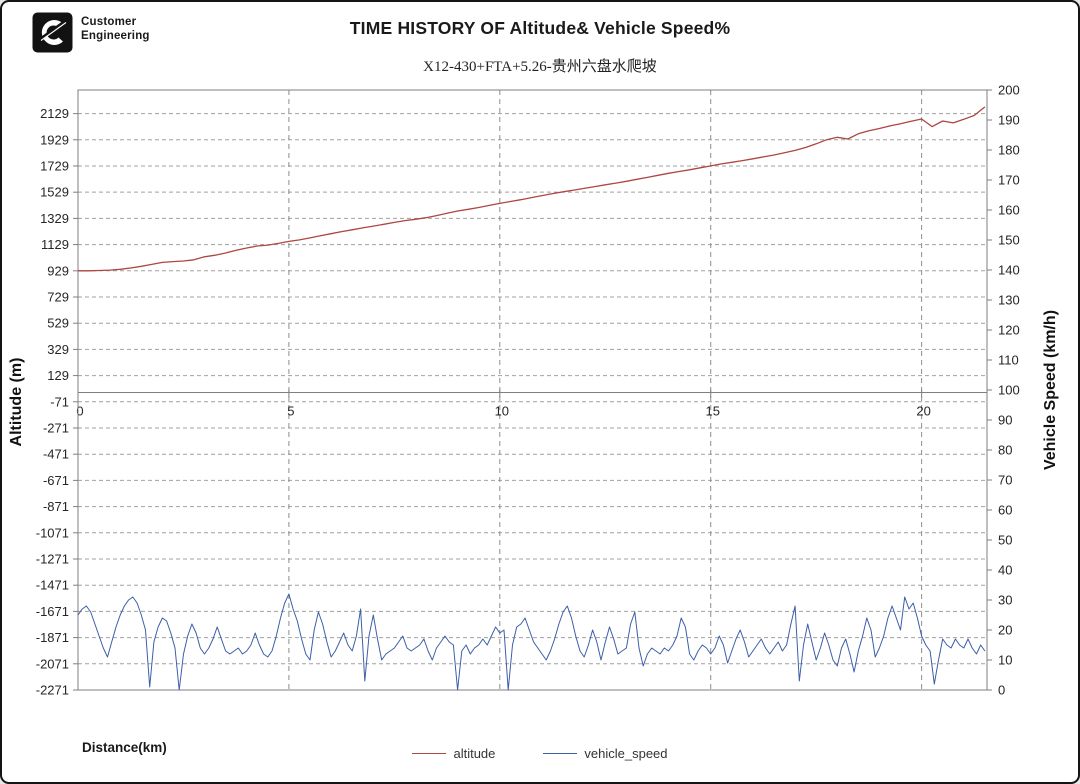 This screenshot has height=784, width=1080. What do you see at coordinates (54, 139) in the screenshot?
I see `left-tick-label: 1929` at bounding box center [54, 139].